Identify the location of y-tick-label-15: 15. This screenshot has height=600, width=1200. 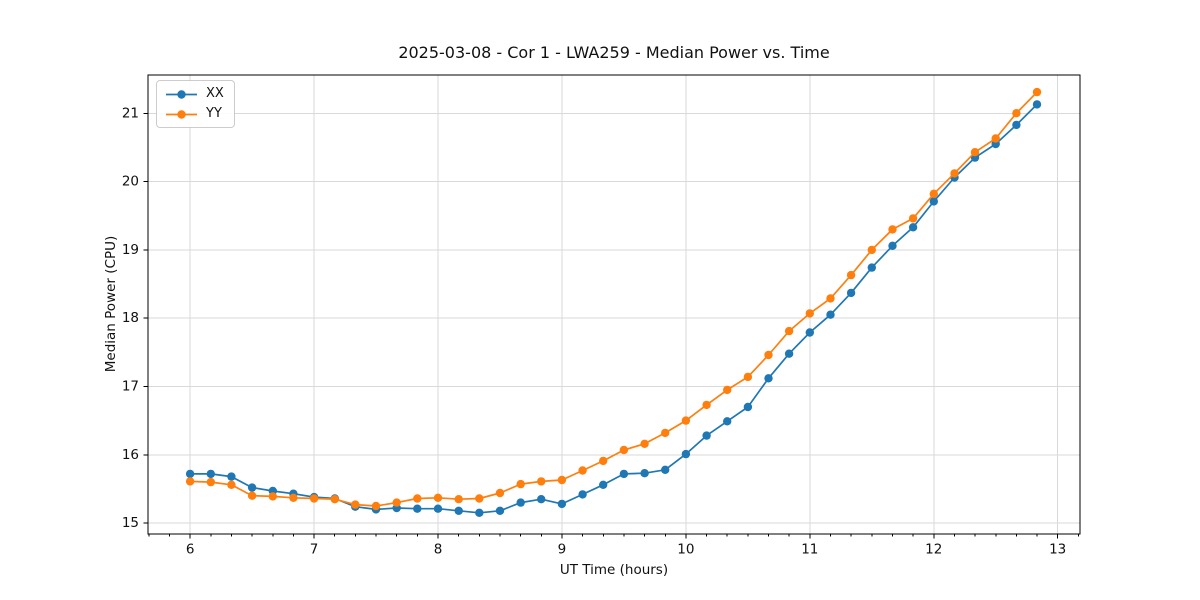
(130, 523).